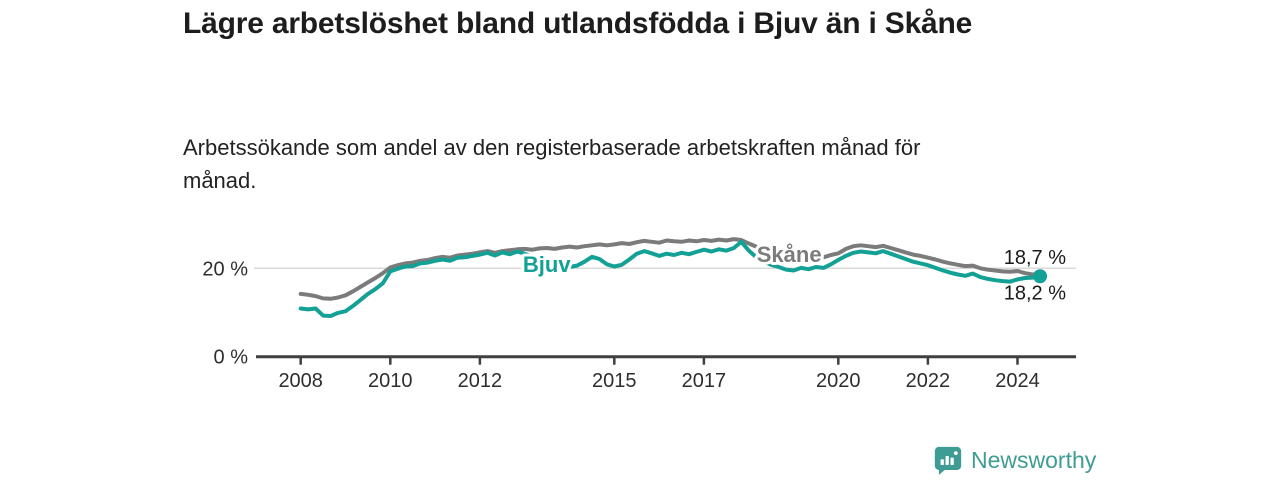  I want to click on x-tick-label: 2010, so click(390, 381).